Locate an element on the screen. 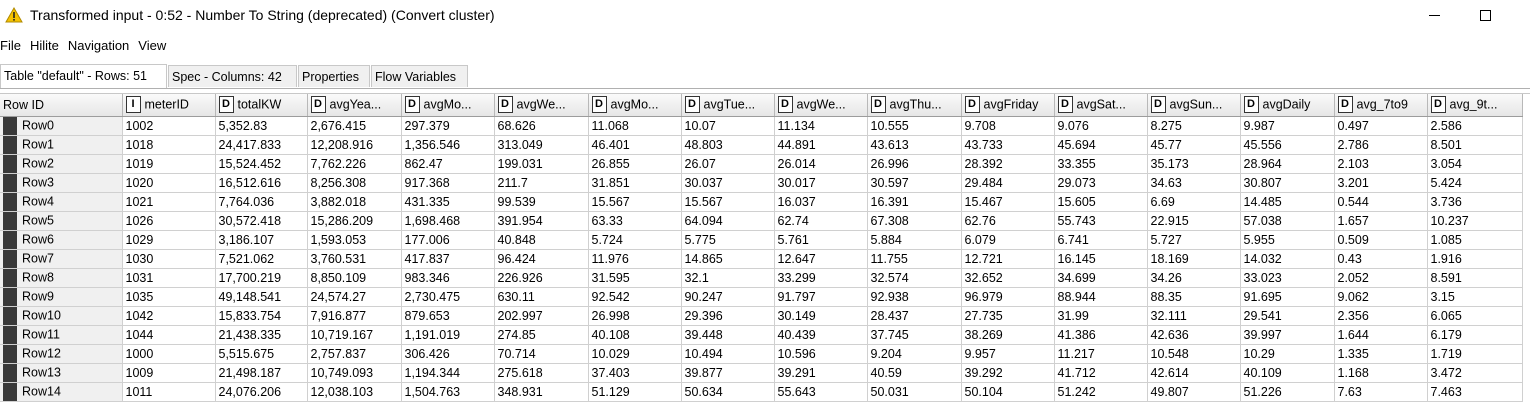  table-cell: 91.695 is located at coordinates (1287, 297).